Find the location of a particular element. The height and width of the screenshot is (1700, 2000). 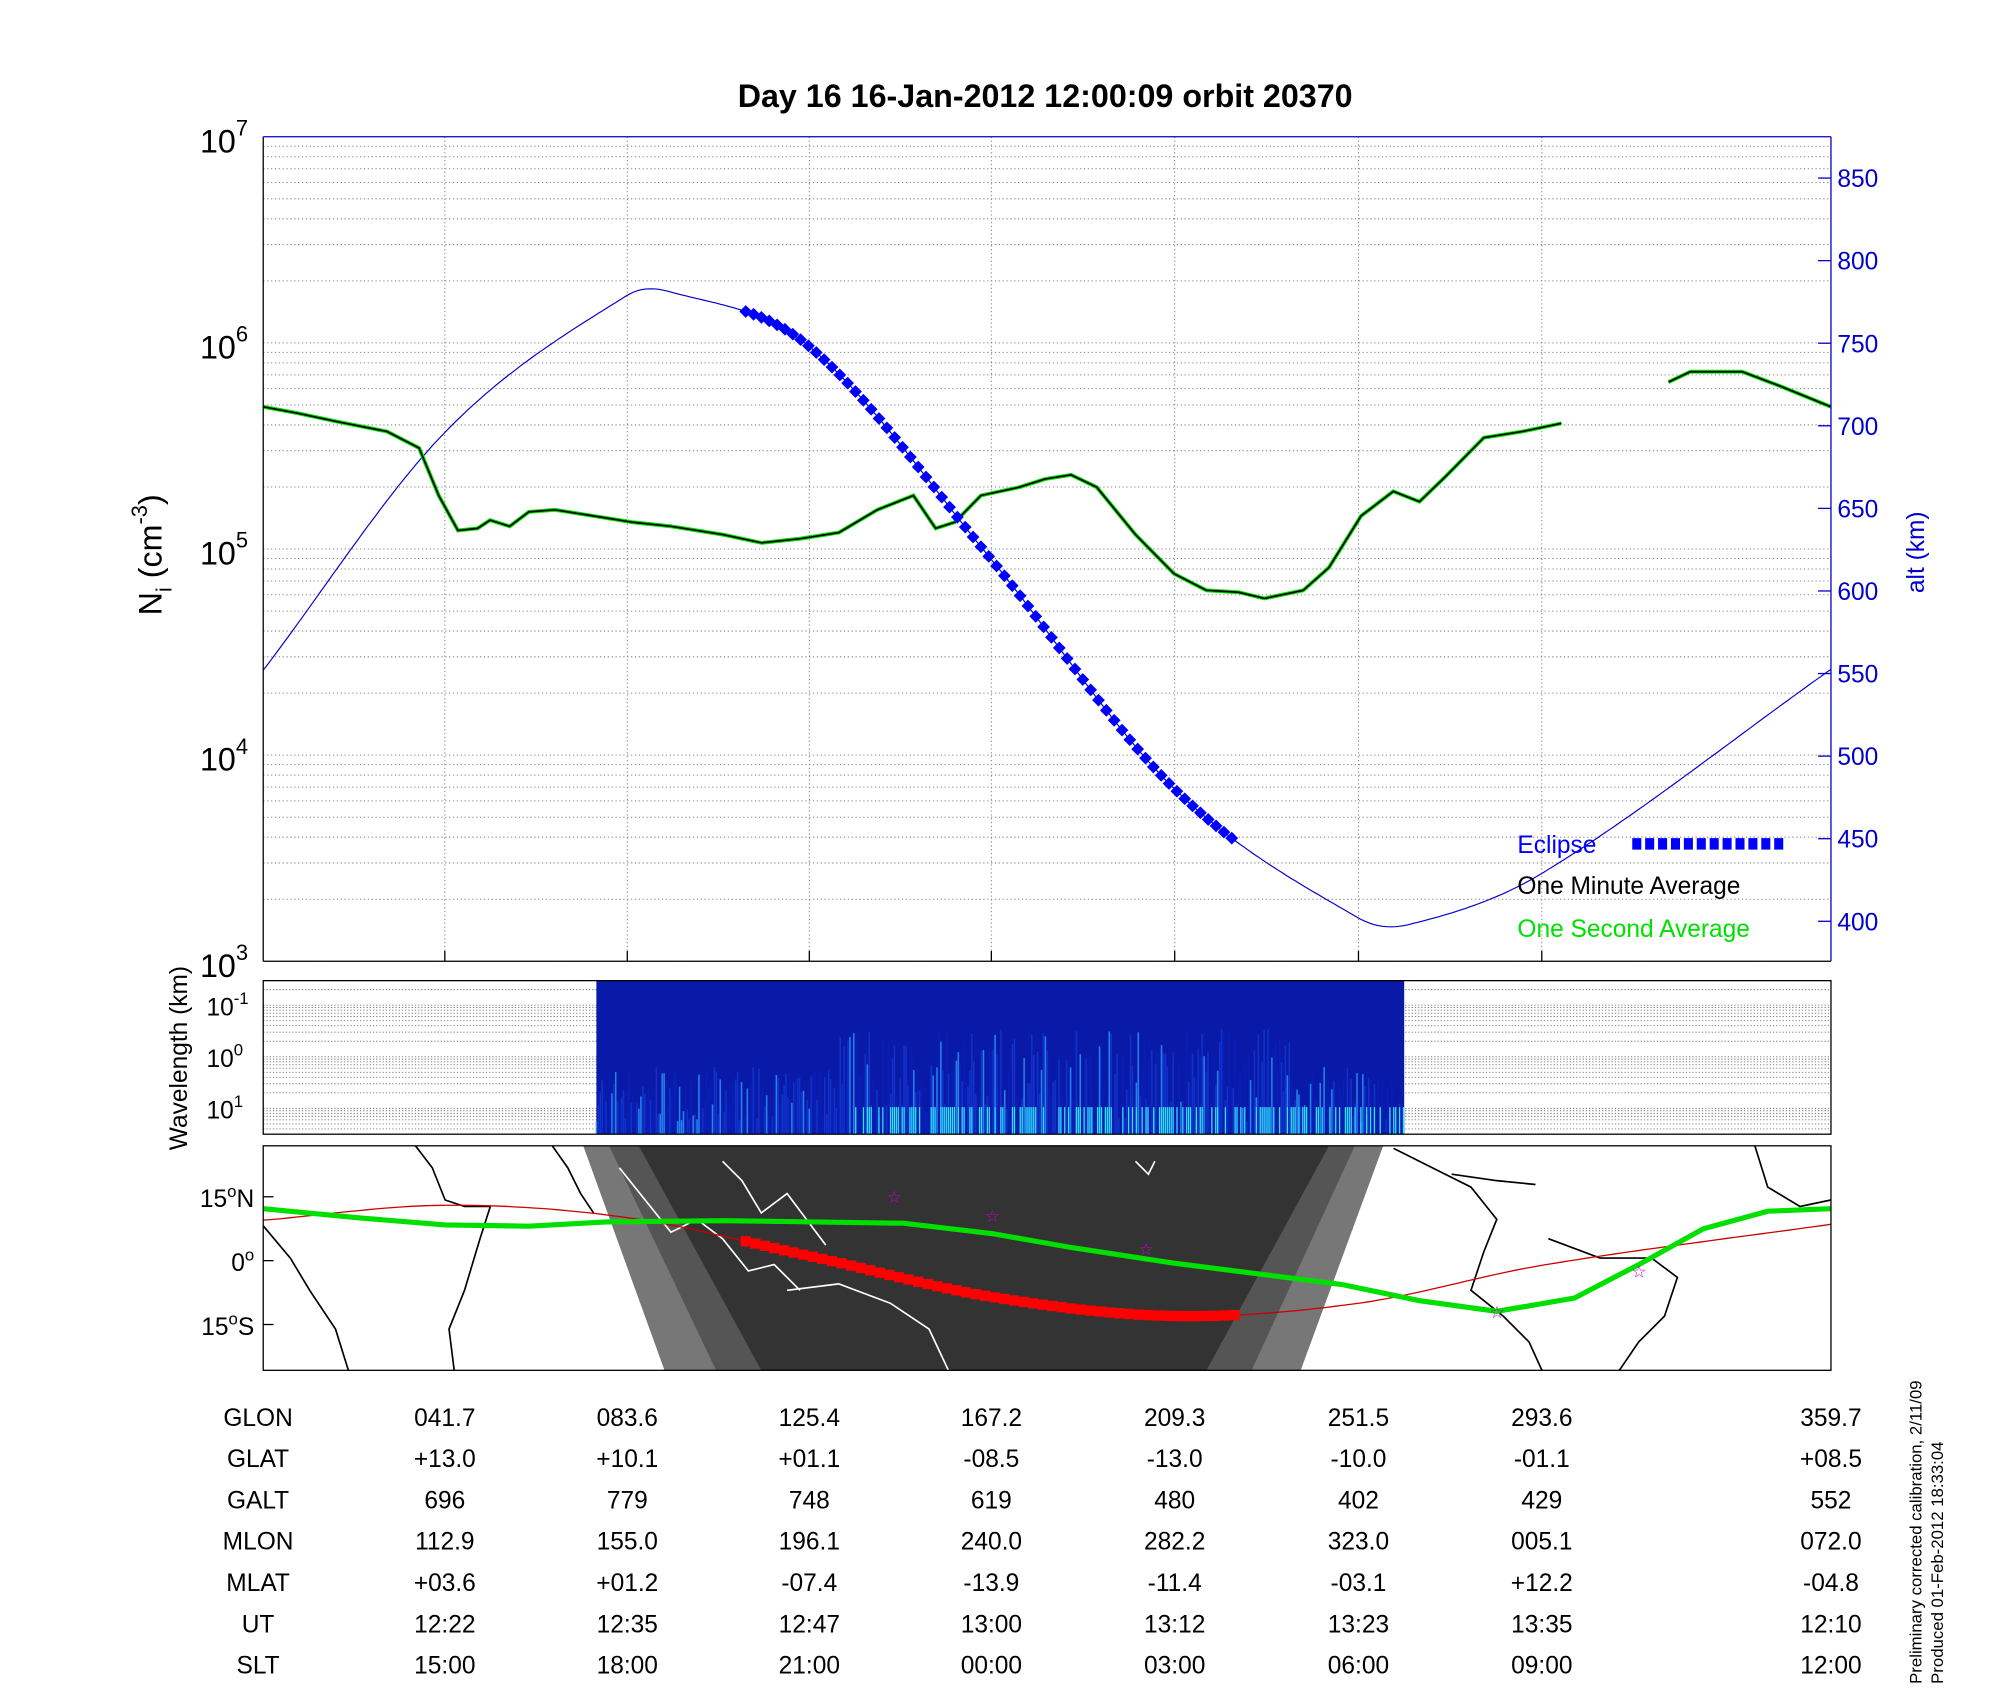

table-cell: +03.6 is located at coordinates (445, 1583).